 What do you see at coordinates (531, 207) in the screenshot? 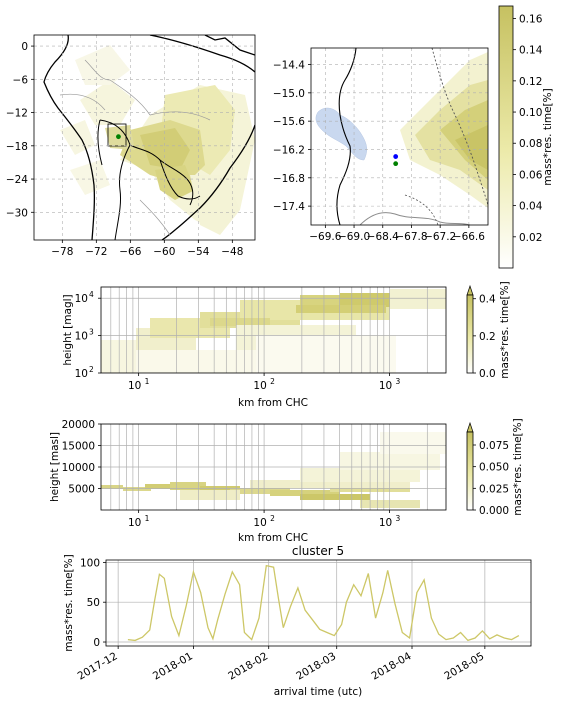
I see `map-colorbar-tick-label: 0.04` at bounding box center [531, 207].